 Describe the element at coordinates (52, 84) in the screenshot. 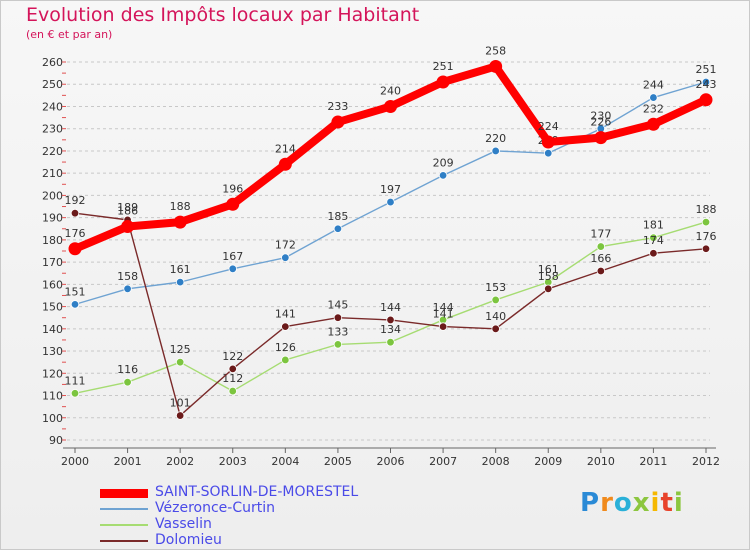

I see `y-tick-label: 250` at that location.